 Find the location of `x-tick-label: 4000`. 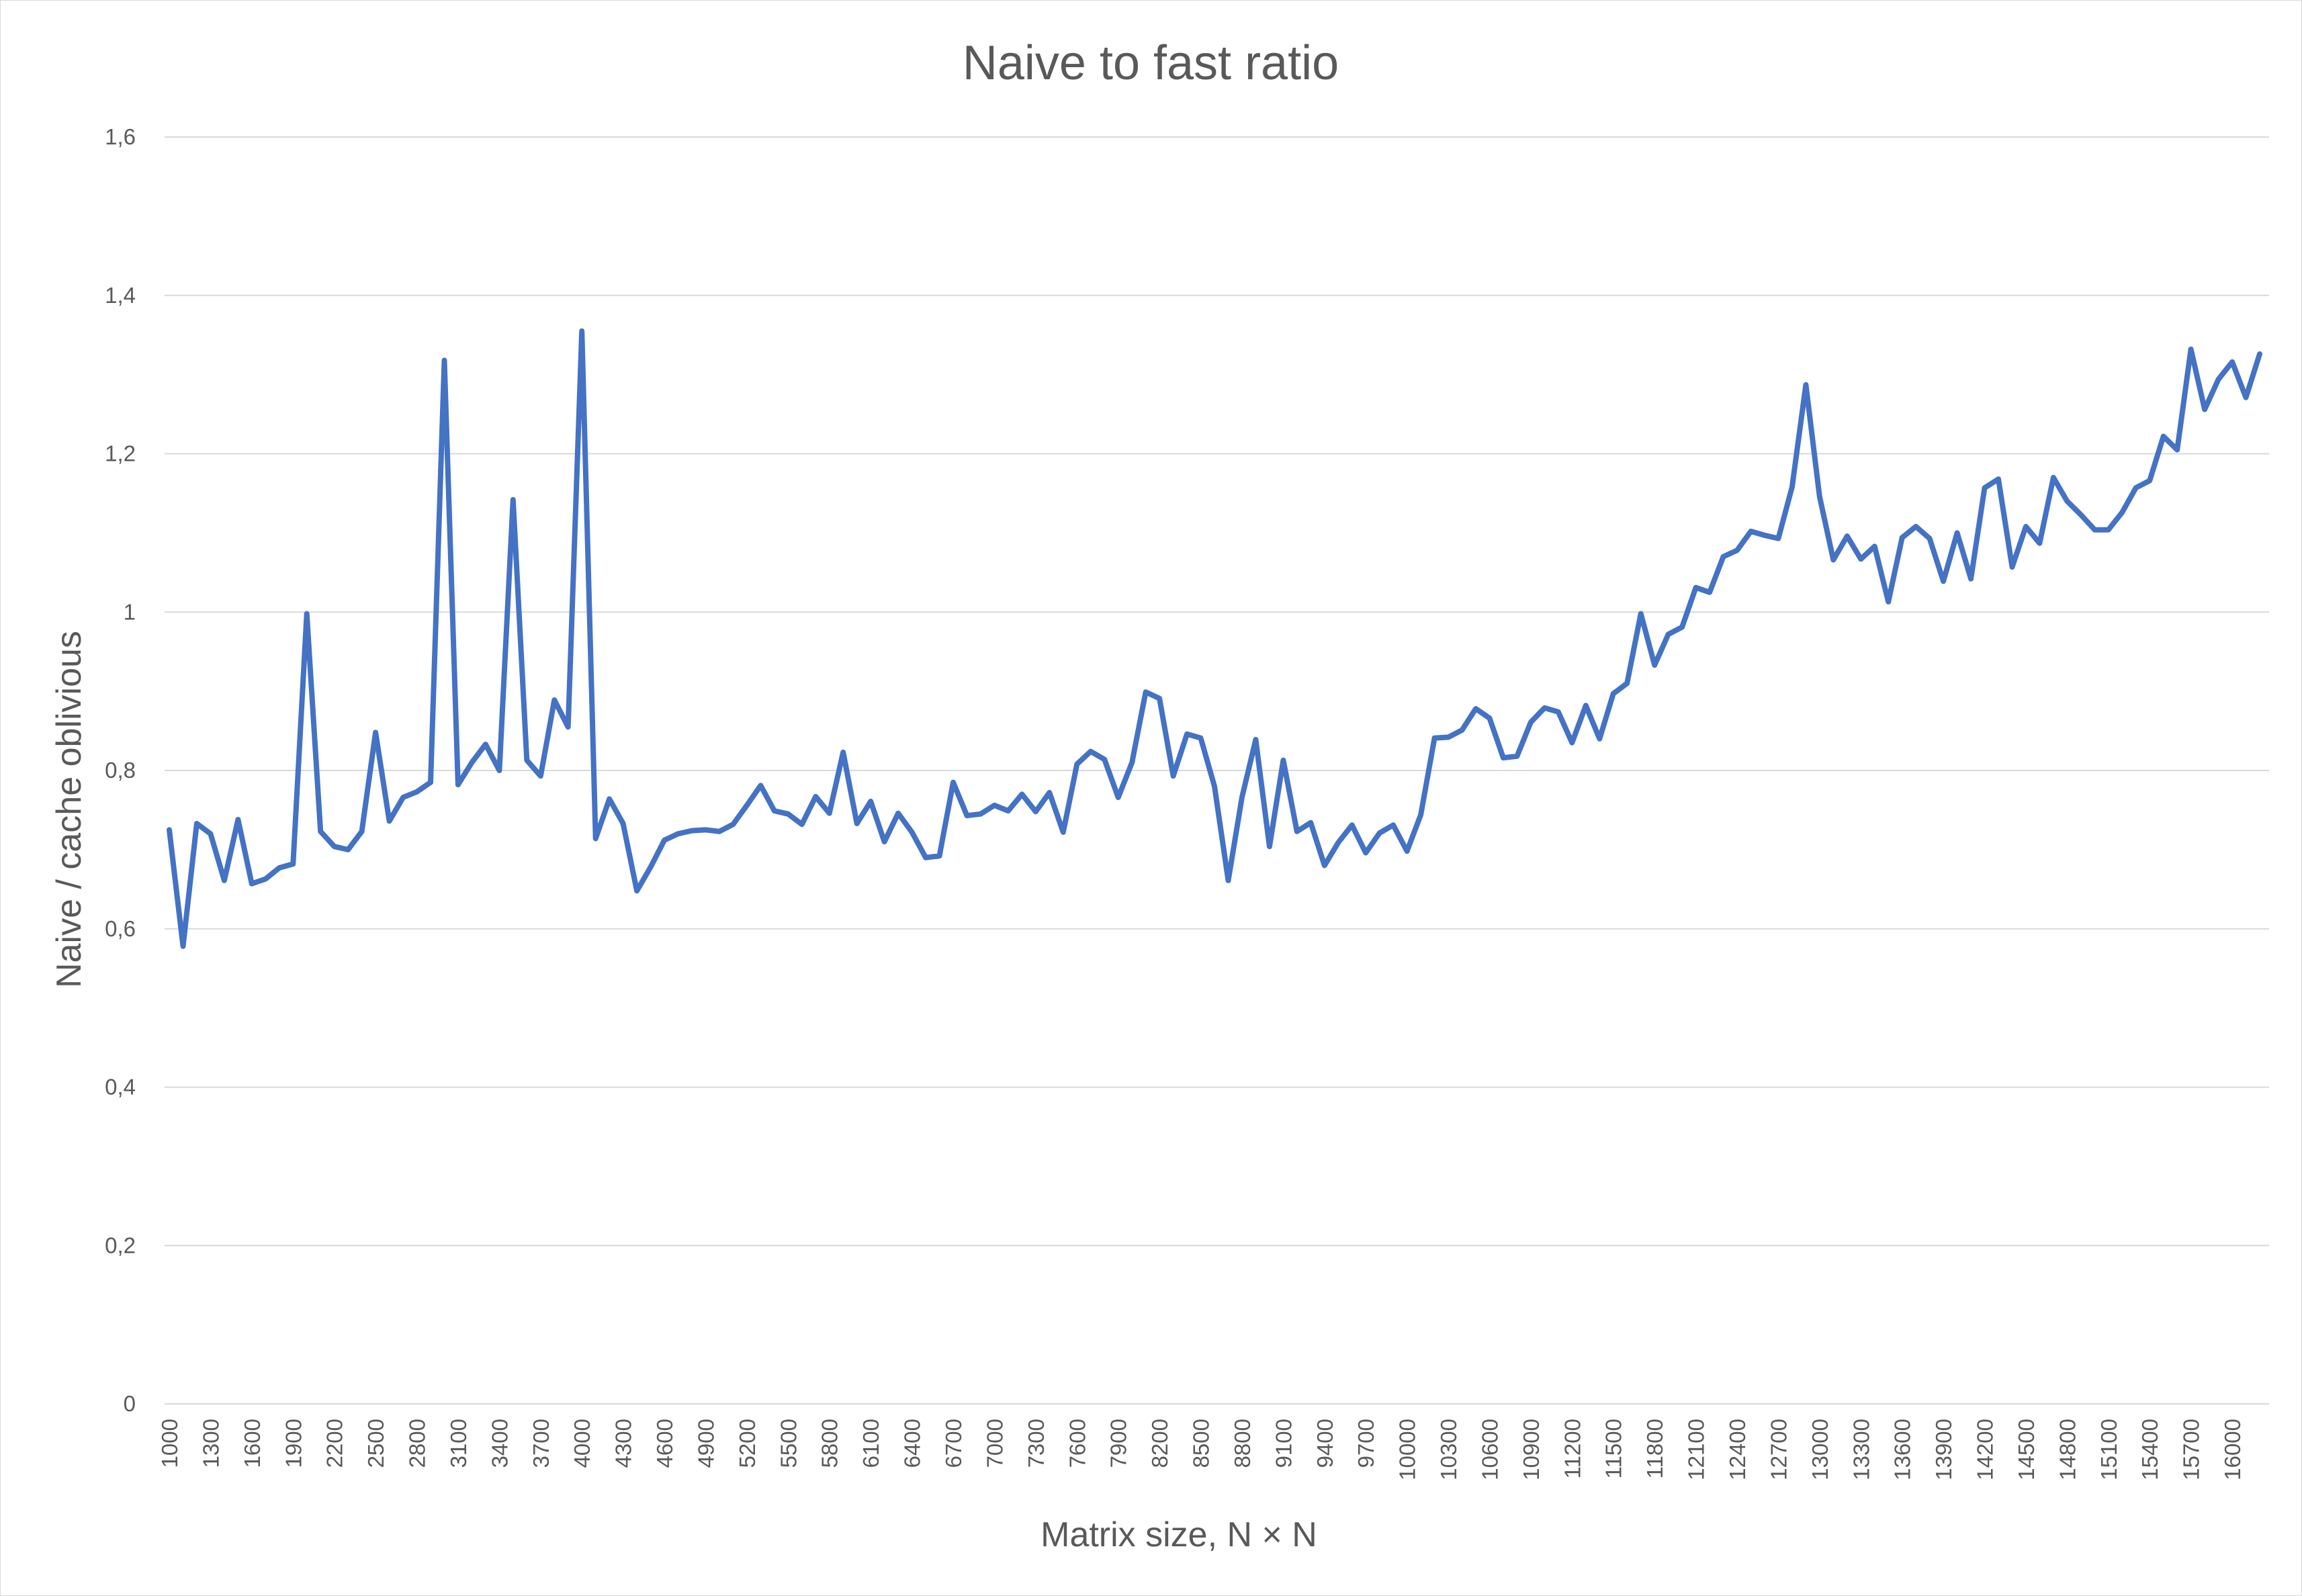

x-tick-label: 4000 is located at coordinates (582, 1443).